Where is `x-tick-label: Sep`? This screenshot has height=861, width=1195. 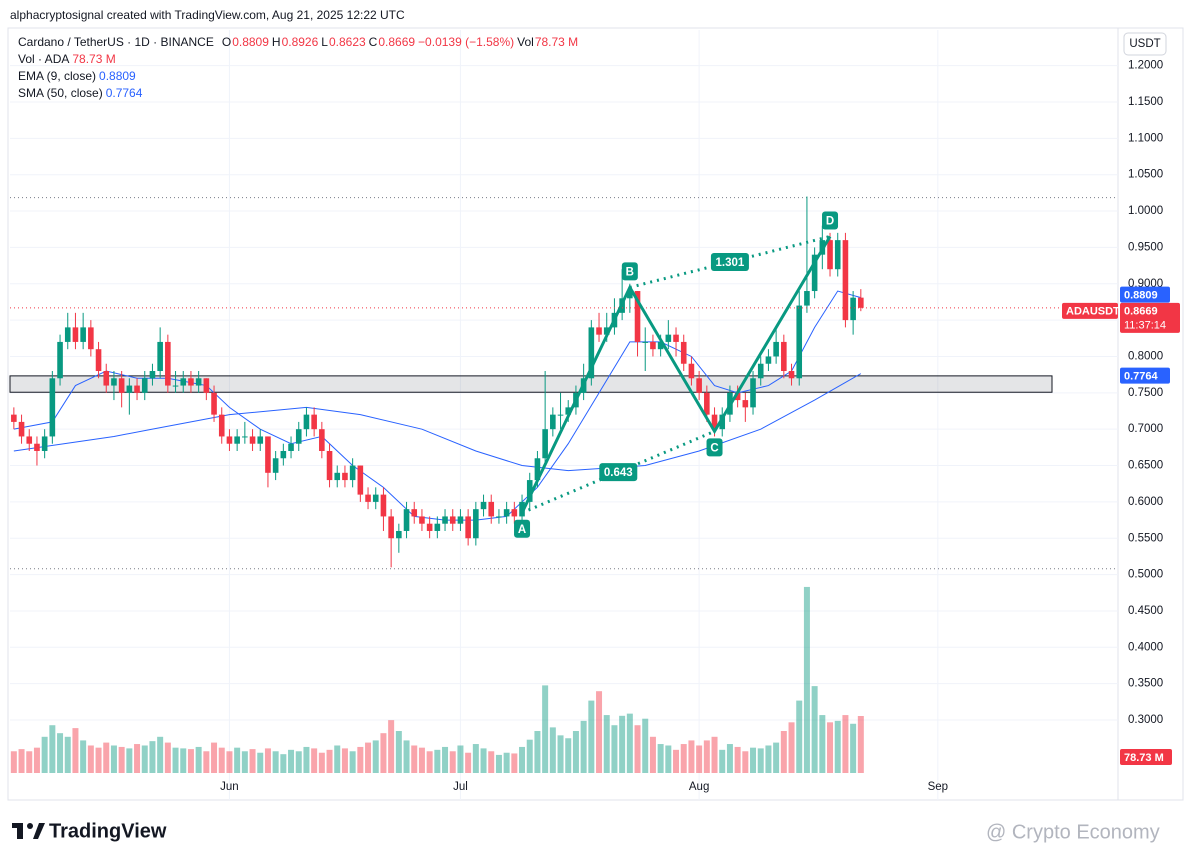 x-tick-label: Sep is located at coordinates (938, 787).